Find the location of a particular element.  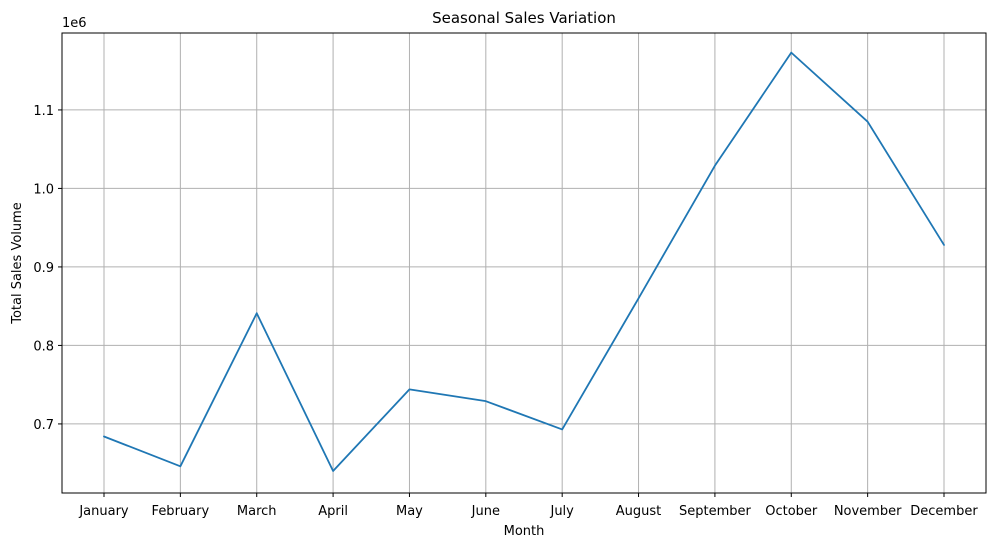

x-tick-label: April is located at coordinates (333, 511).